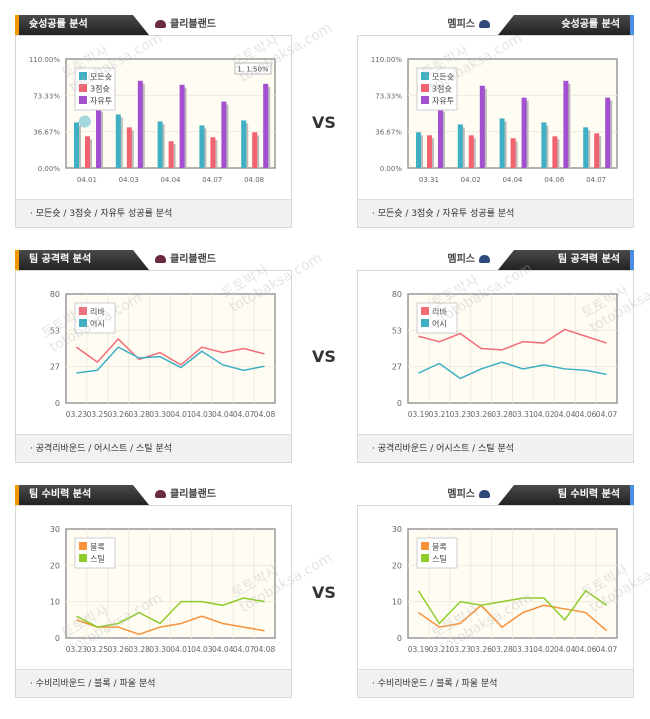 This screenshot has height=719, width=650. I want to click on panel-title: 팀 수비력 분석, so click(566, 495).